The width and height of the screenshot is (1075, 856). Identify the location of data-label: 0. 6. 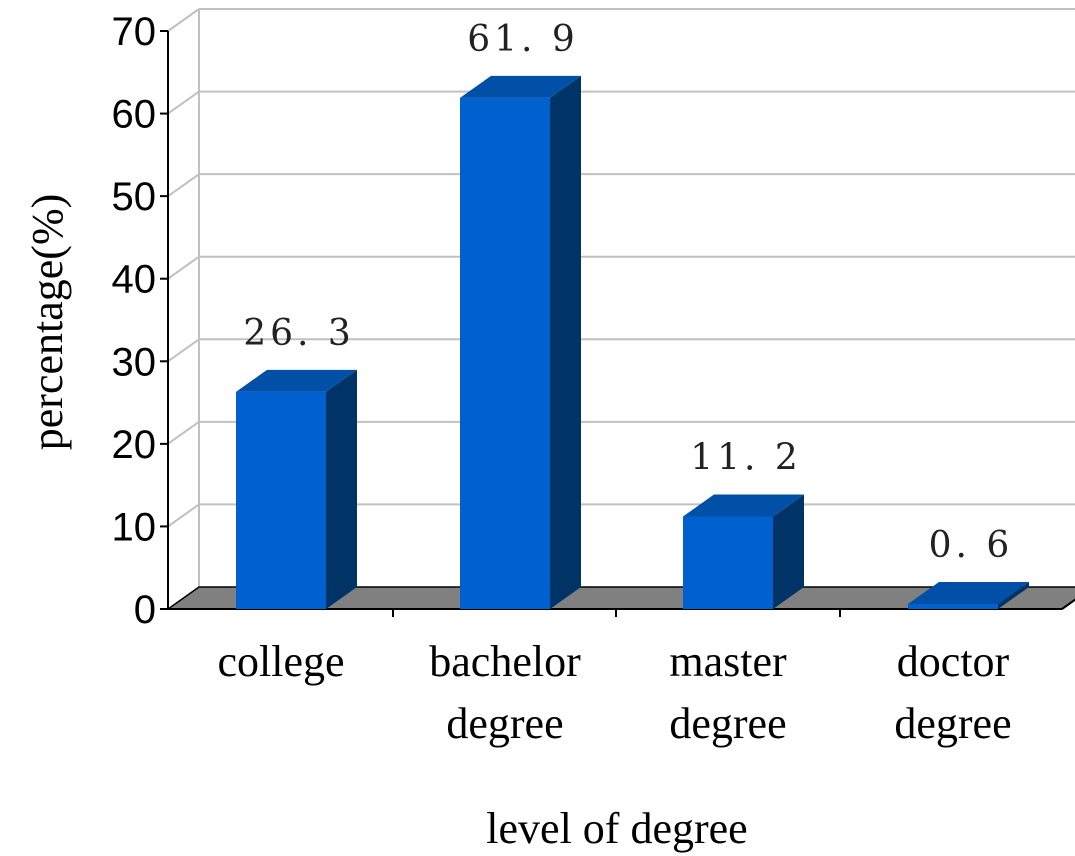
(971, 545).